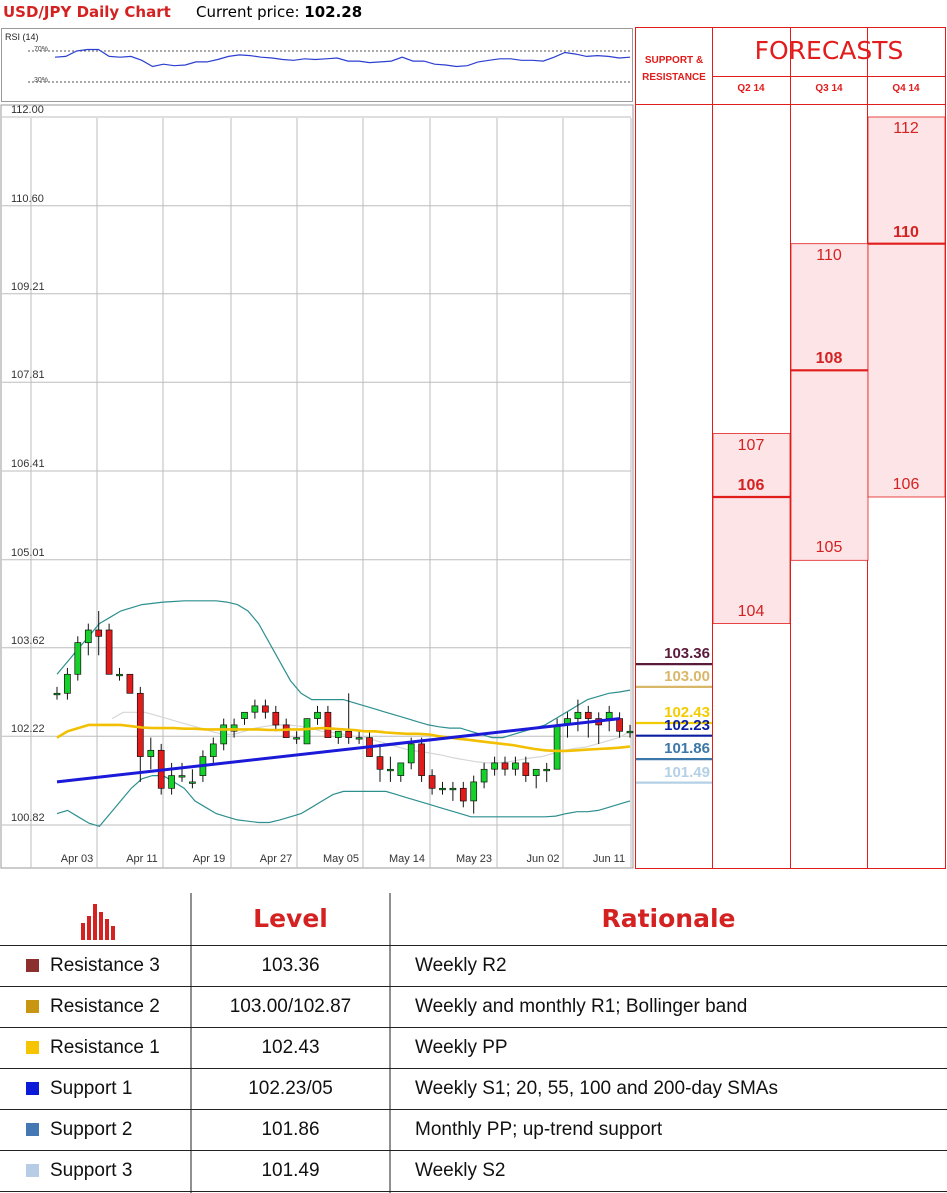 The image size is (947, 1193). What do you see at coordinates (329, 65) in the screenshot?
I see `rsi-plot` at bounding box center [329, 65].